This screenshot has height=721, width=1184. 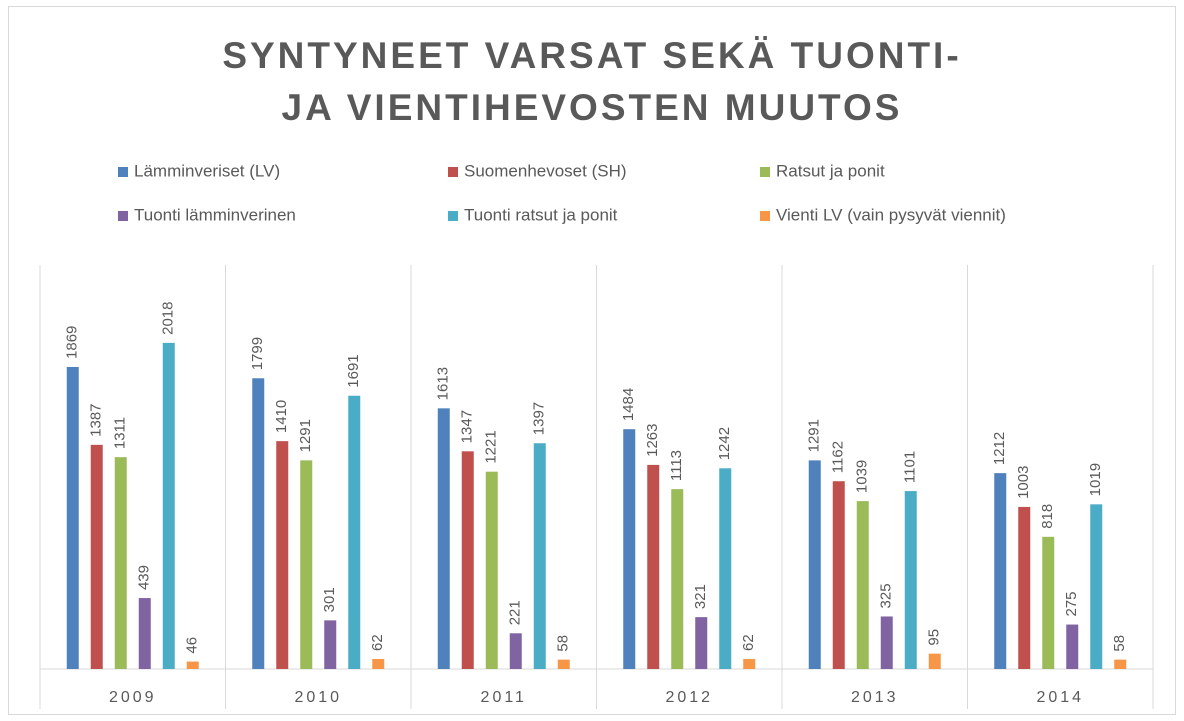 I want to click on data-label: 1113, so click(x=676, y=465).